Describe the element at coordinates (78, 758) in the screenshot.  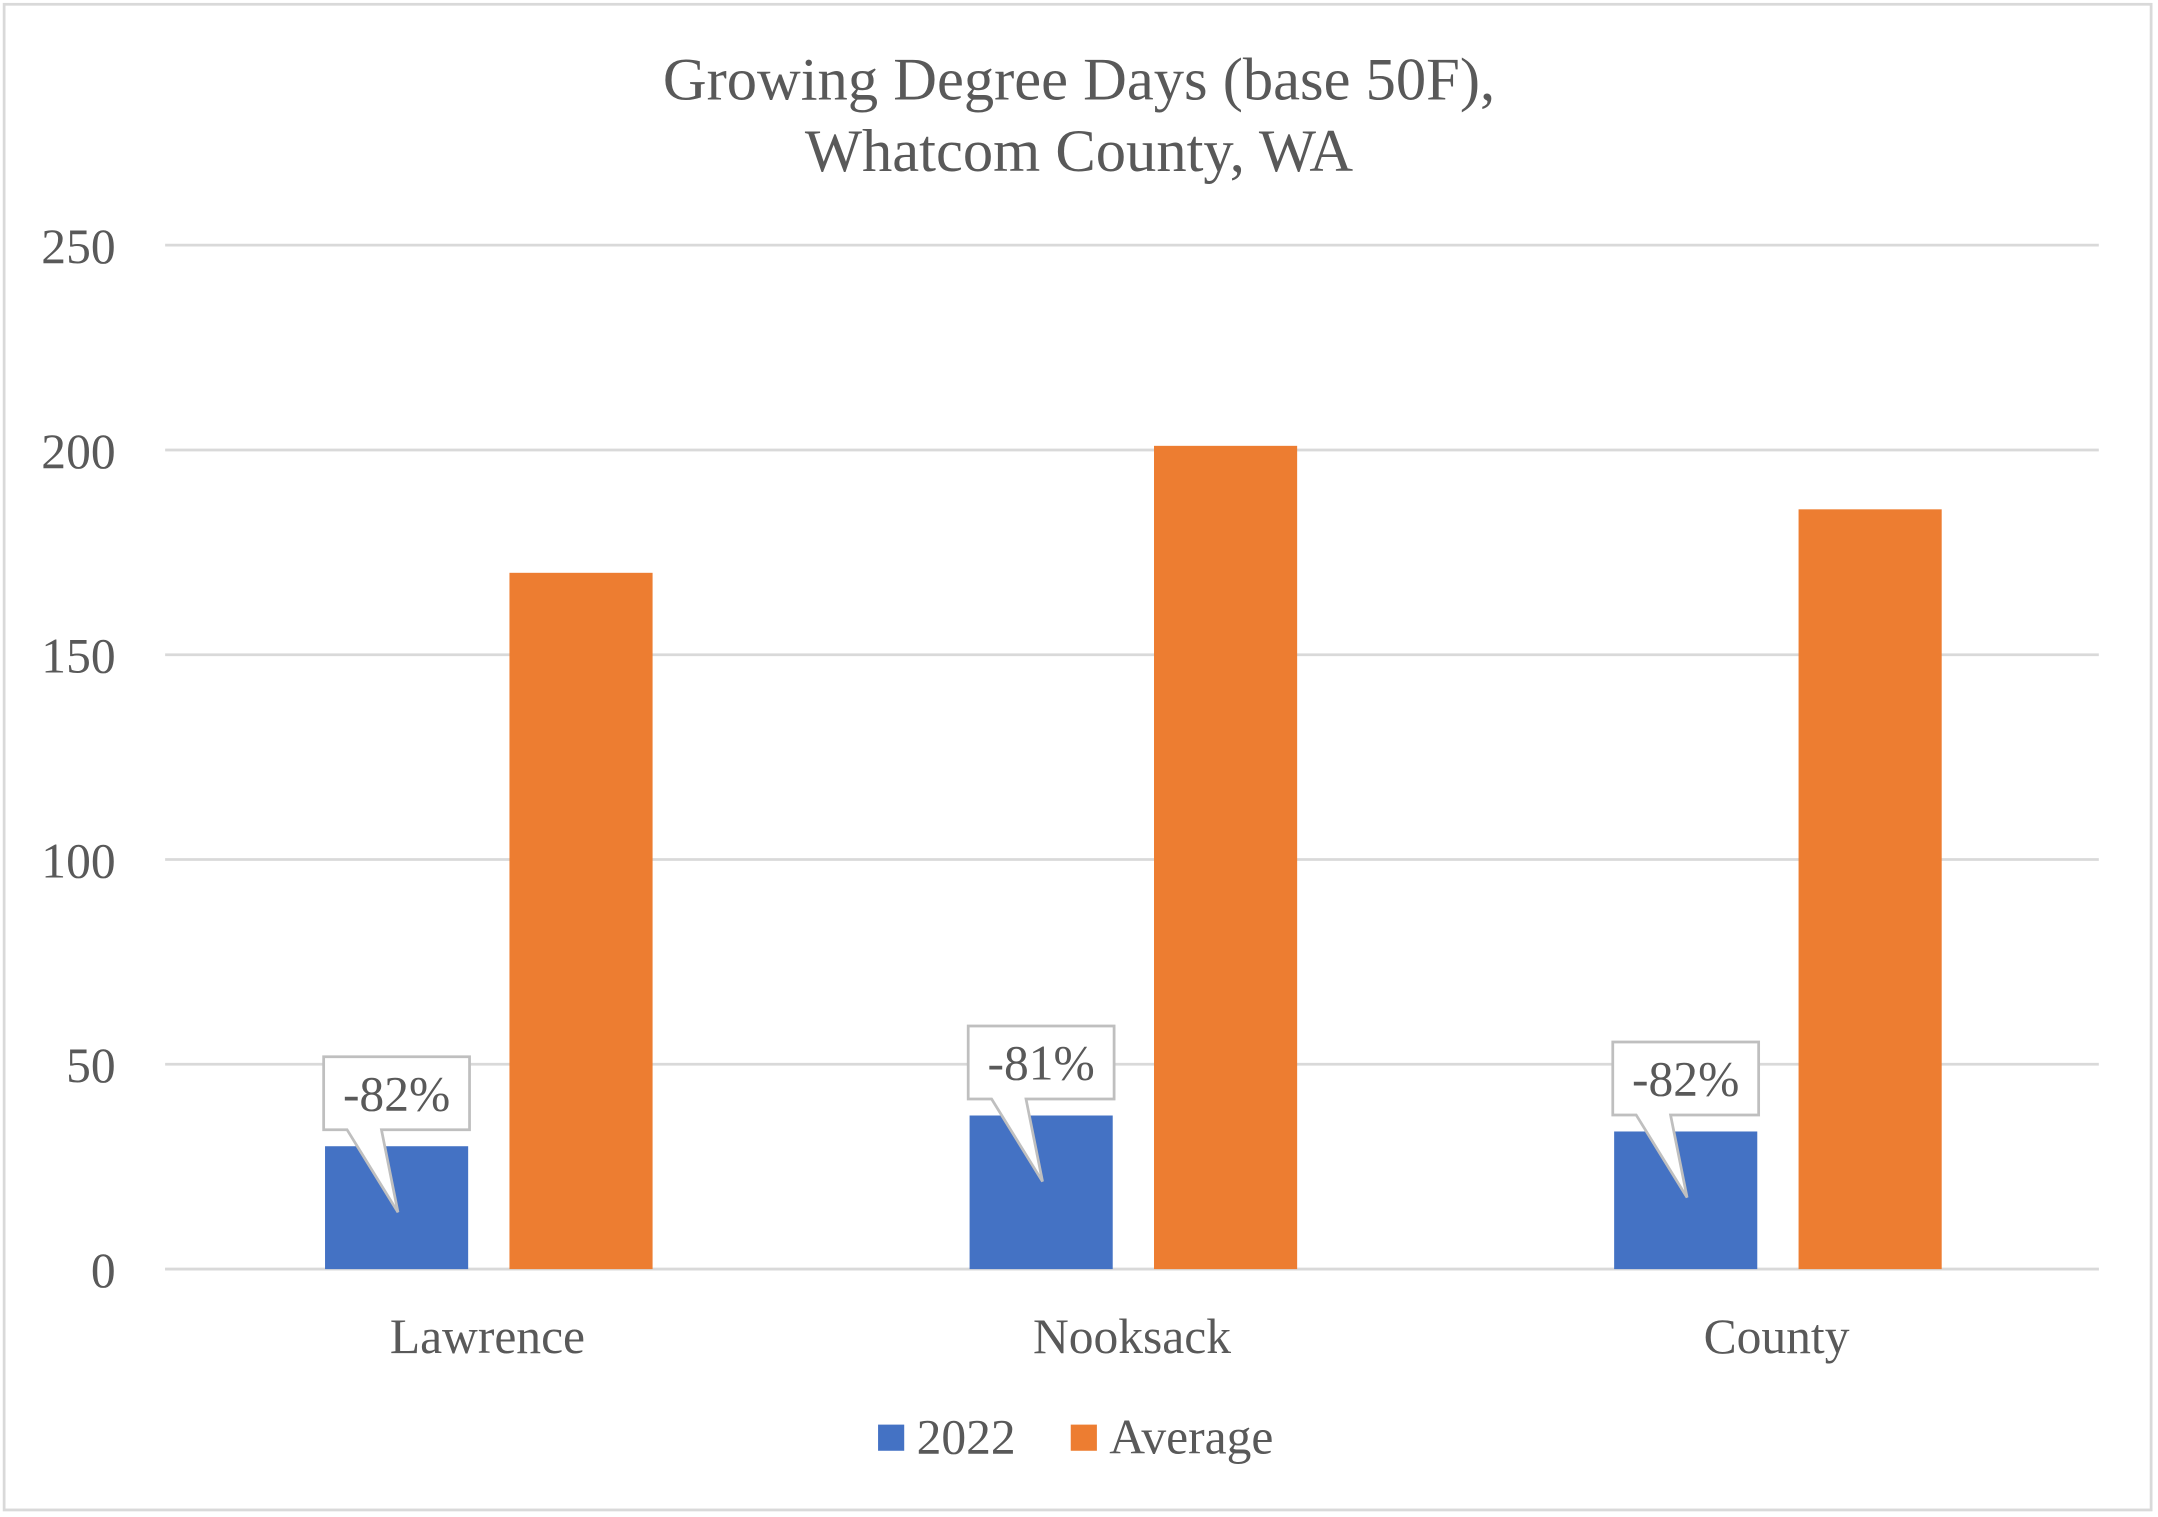
I see `y-axis-ticks: 0 50 100 150 200 250` at that location.